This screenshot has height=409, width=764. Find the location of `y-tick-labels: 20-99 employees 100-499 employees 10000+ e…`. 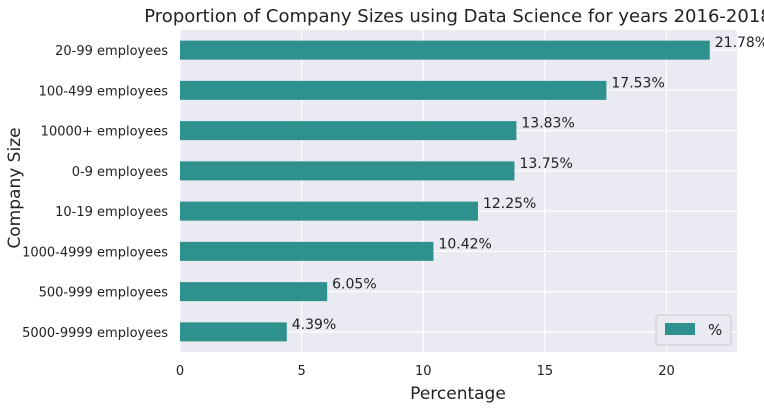

y-tick-labels: 20-99 employees 100-499 employees 10000+ e… is located at coordinates (95, 192).